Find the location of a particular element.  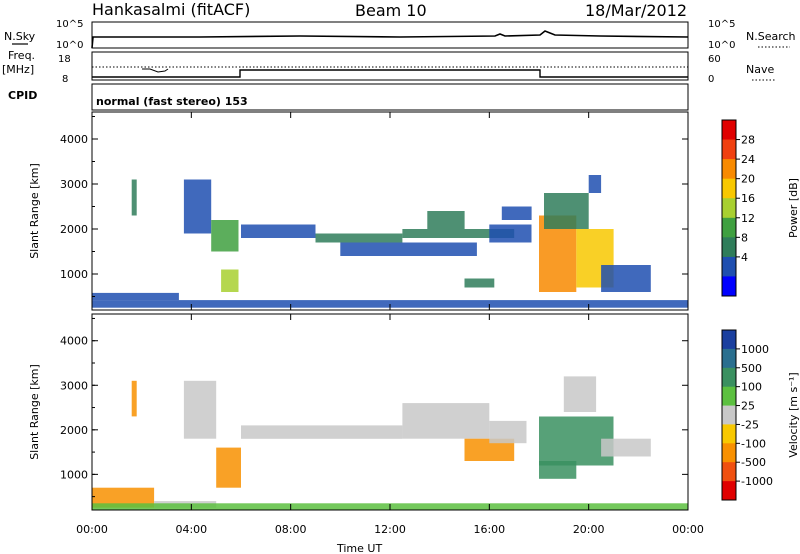

power-ylabel: Slant Range [km] is located at coordinates (34, 211).